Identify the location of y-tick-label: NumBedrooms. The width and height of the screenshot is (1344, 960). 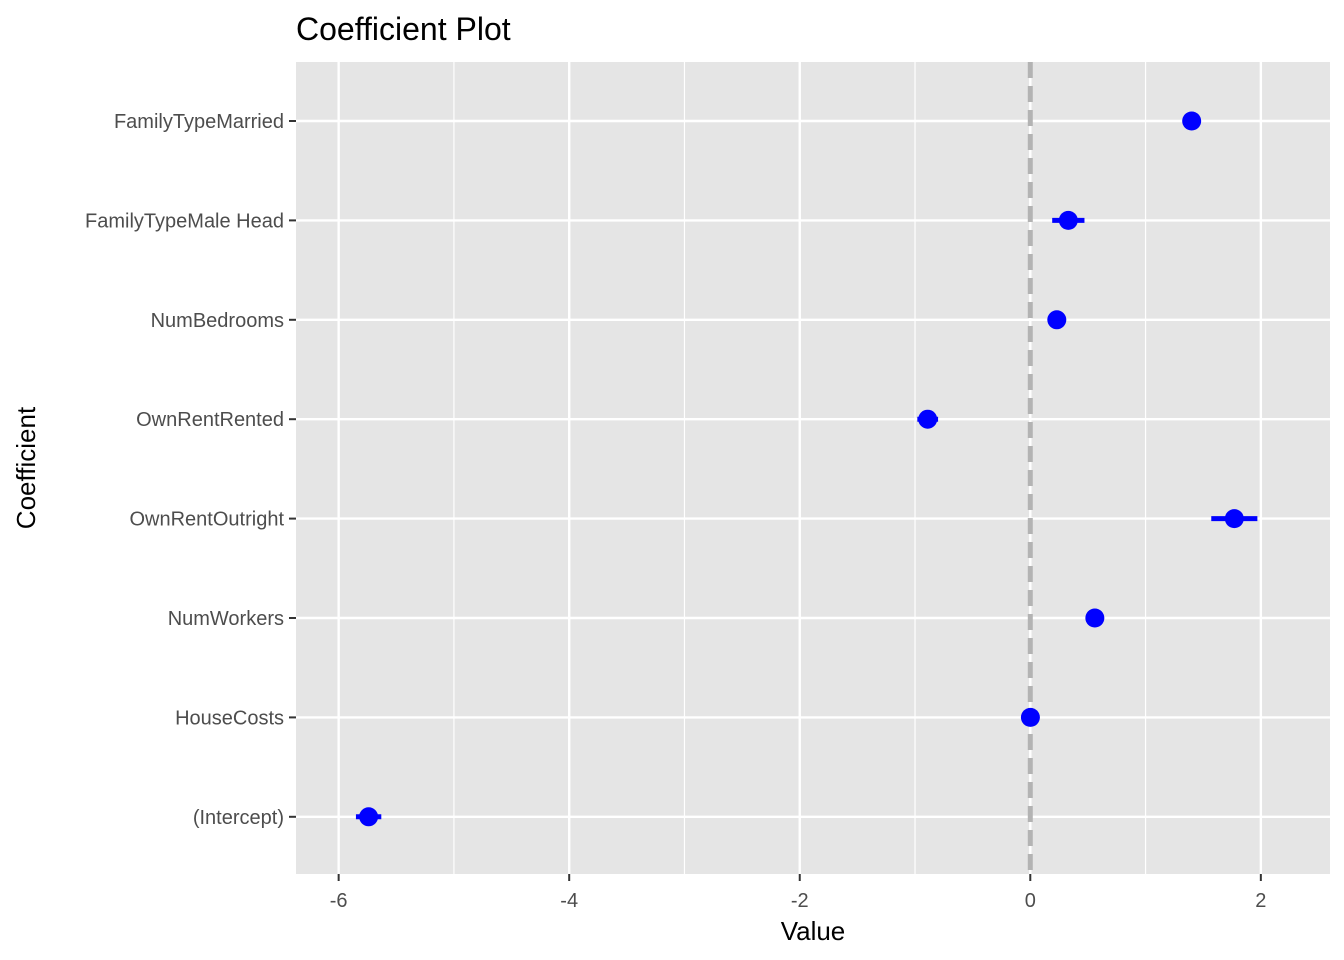
(217, 321).